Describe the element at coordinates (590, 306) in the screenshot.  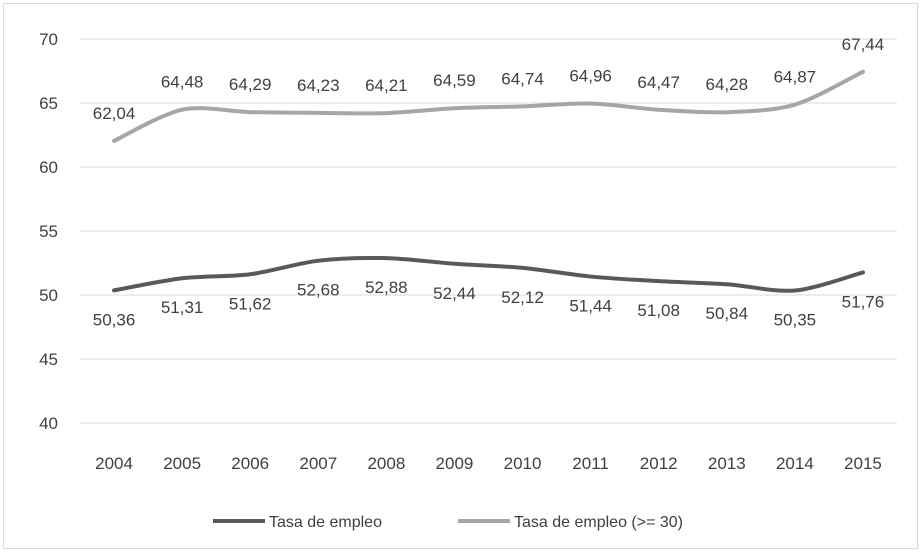
I see `data-label: 51,44` at that location.